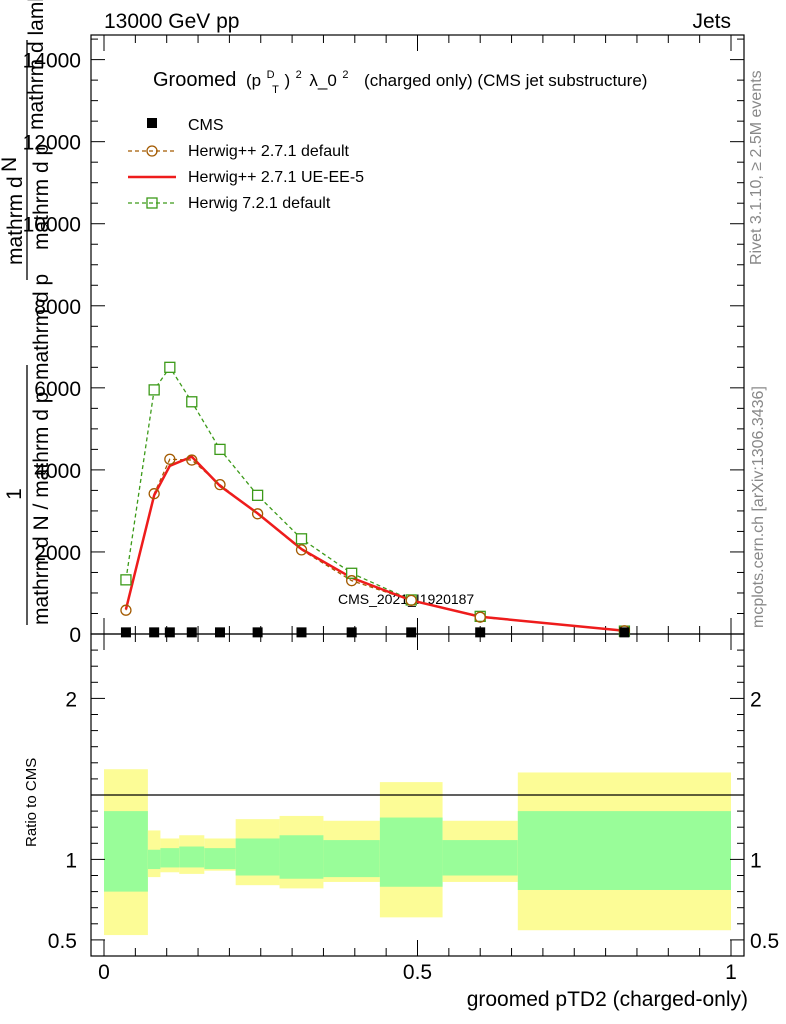 The width and height of the screenshot is (786, 1024). What do you see at coordinates (57, 389) in the screenshot?
I see `y-tick-label: 6000` at bounding box center [57, 389].